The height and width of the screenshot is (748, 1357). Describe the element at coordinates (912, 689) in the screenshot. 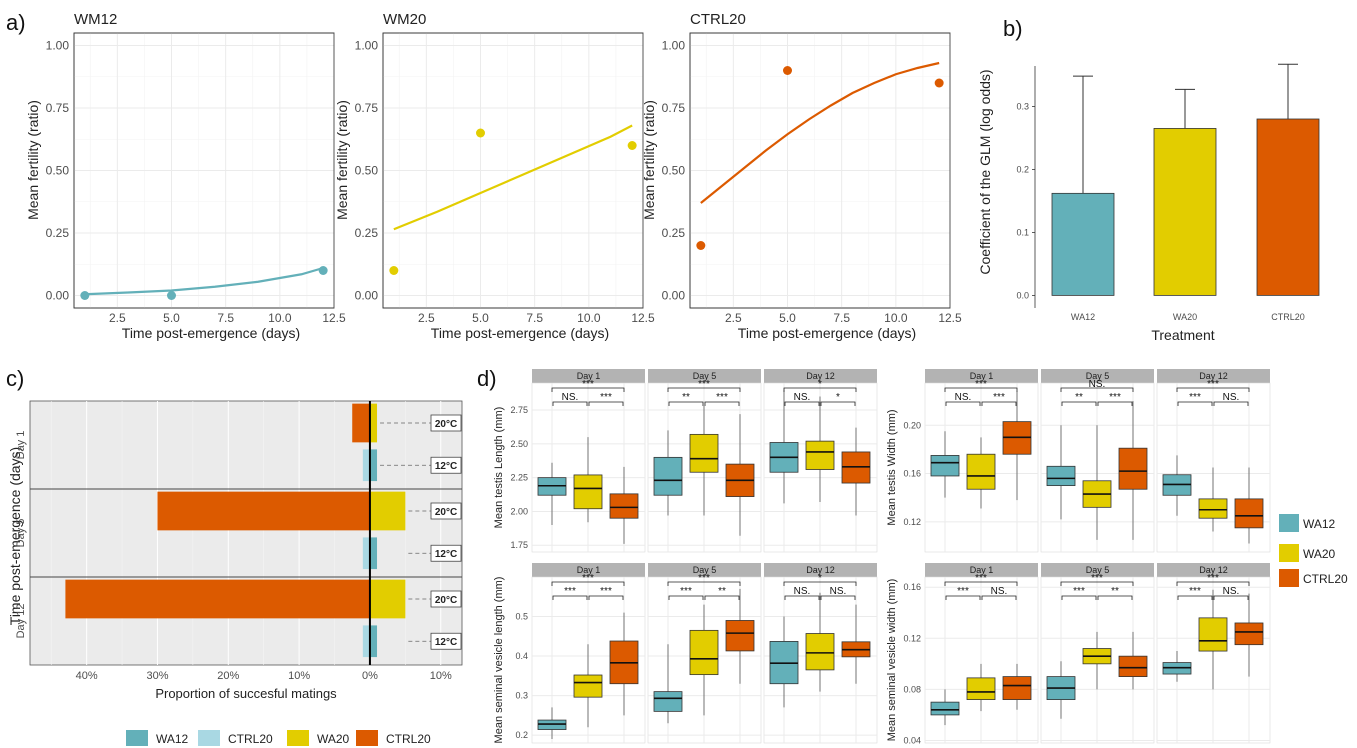

I see `y-tick-label: 0.08` at that location.